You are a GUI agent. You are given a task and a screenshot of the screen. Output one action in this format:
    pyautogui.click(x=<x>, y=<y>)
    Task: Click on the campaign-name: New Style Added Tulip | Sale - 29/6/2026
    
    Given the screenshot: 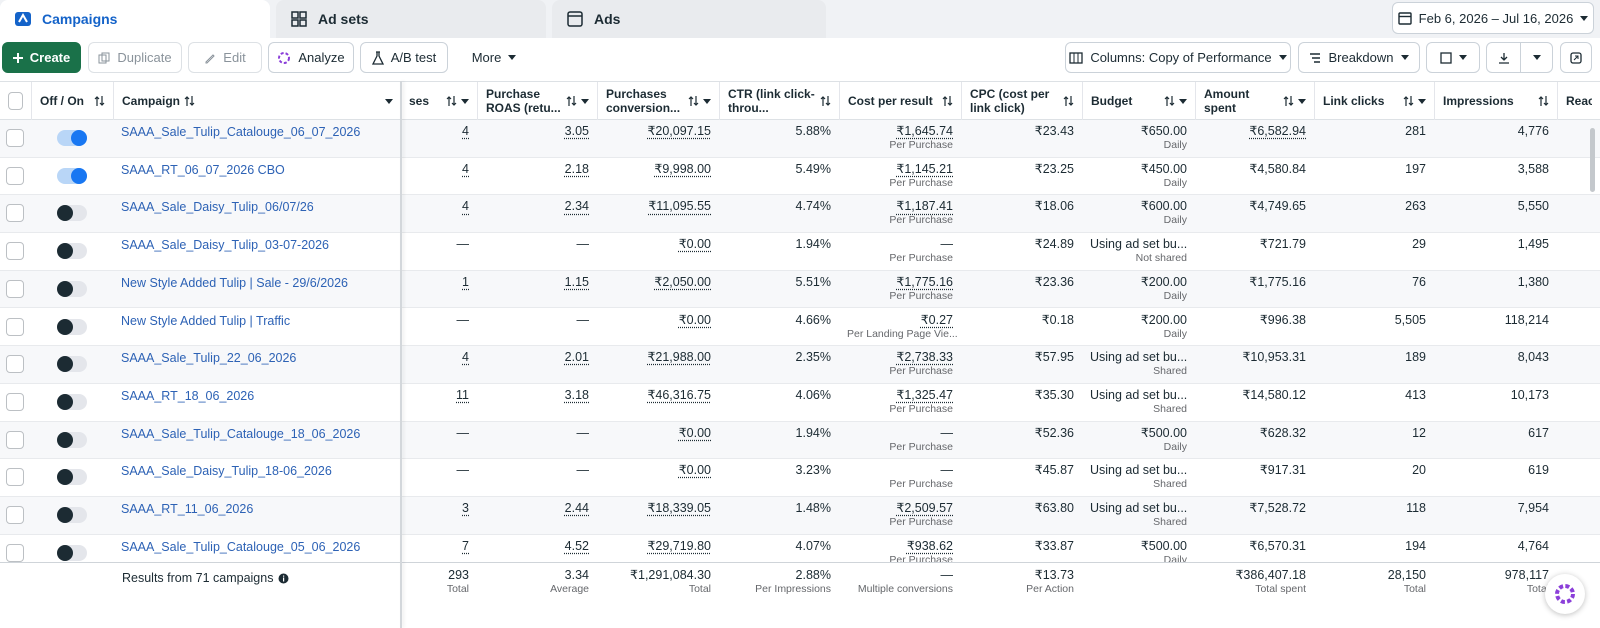 What is the action you would take?
    pyautogui.click(x=235, y=282)
    